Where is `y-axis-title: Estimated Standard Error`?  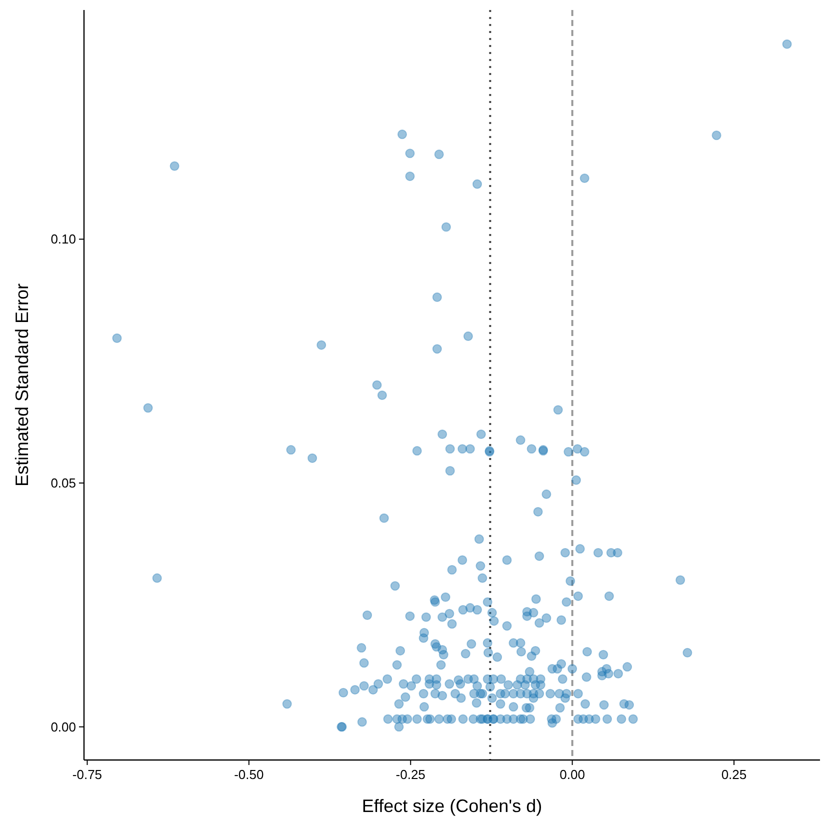 y-axis-title: Estimated Standard Error is located at coordinates (22, 385).